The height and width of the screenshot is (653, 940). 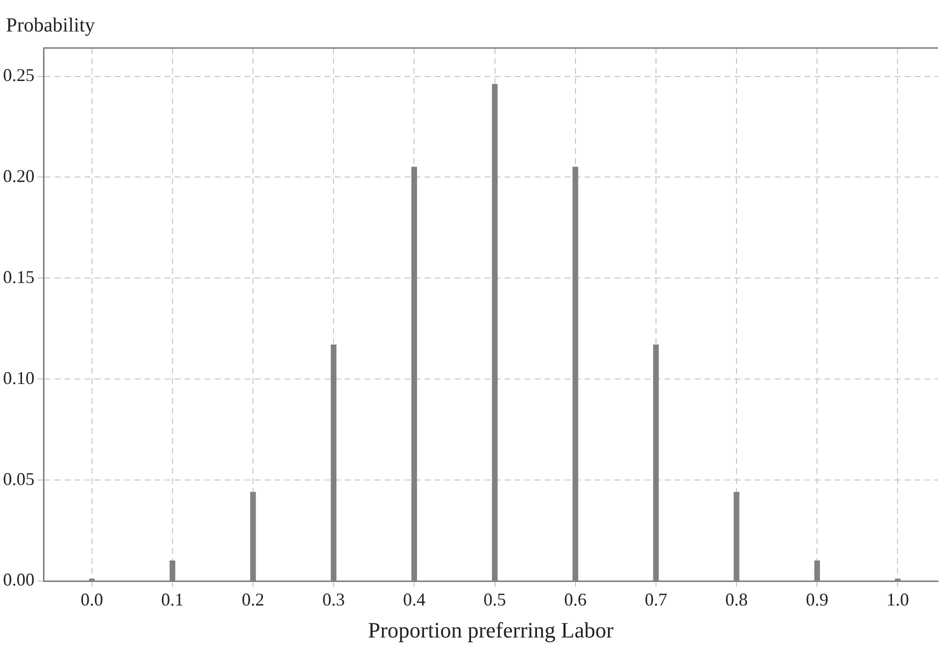 What do you see at coordinates (575, 600) in the screenshot?
I see `x-tick-label: 0.6` at bounding box center [575, 600].